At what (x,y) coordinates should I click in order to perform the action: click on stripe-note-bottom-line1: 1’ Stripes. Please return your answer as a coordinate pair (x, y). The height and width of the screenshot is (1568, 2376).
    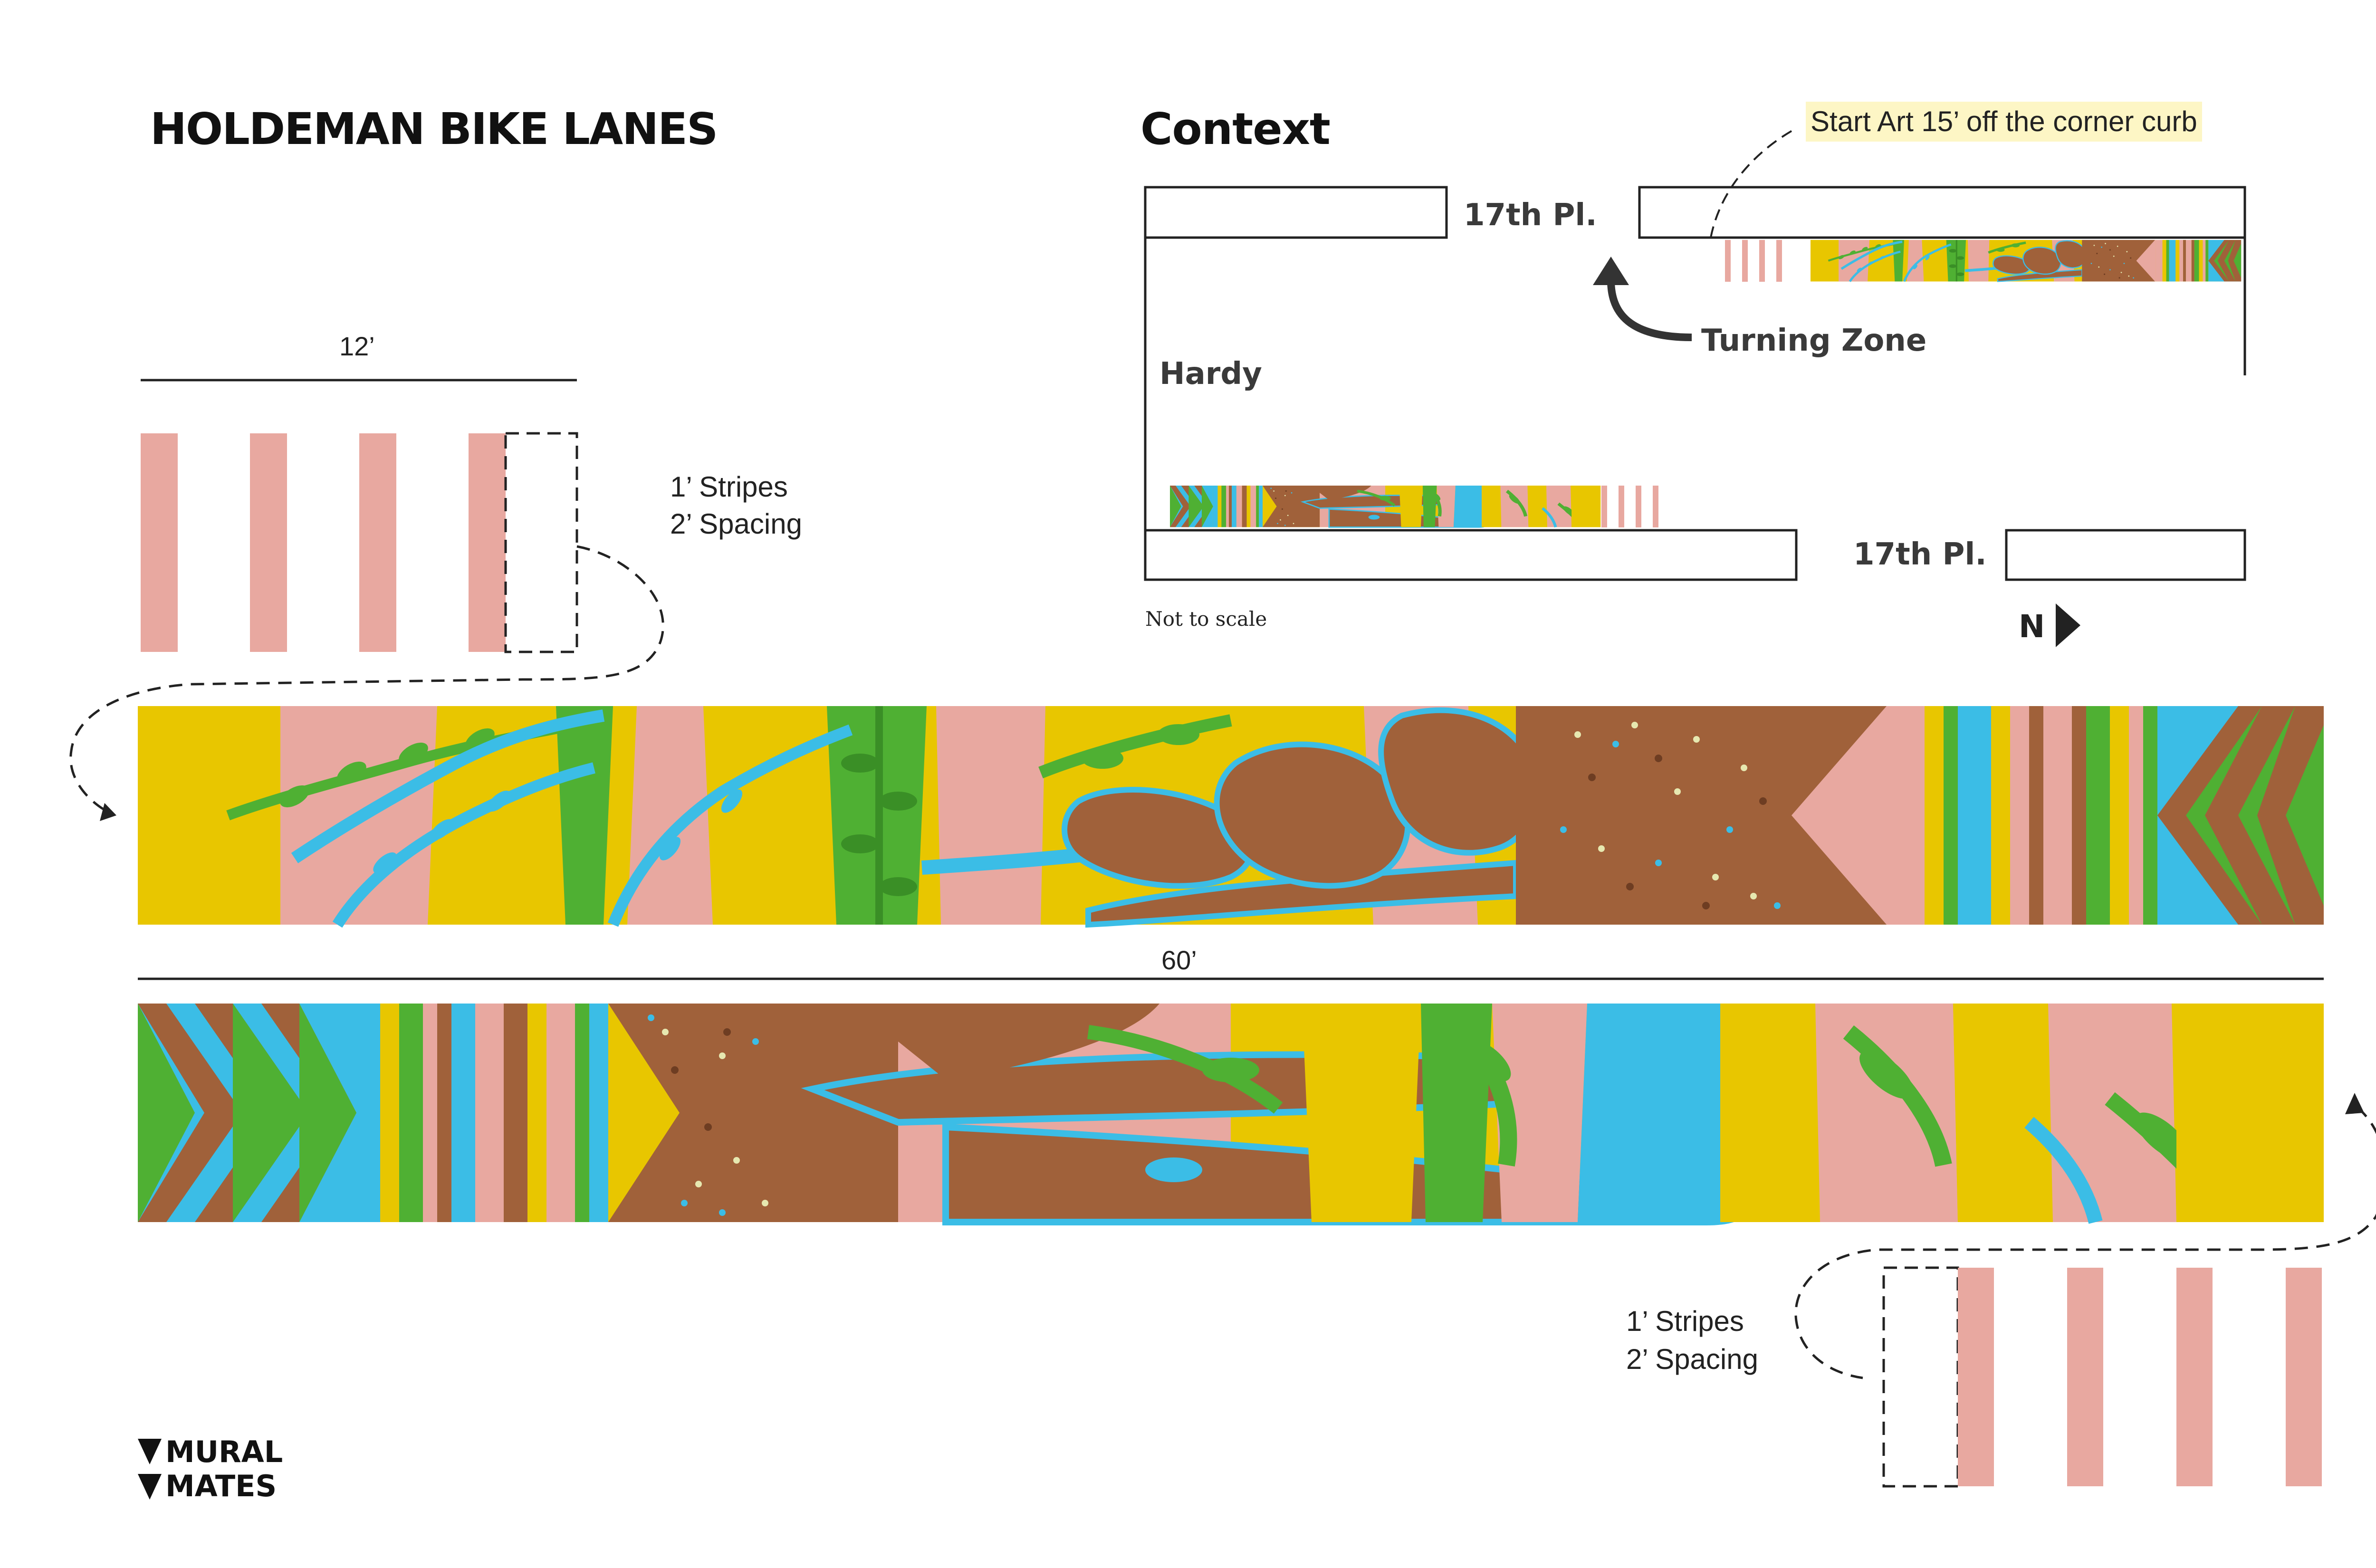
    Looking at the image, I should click on (1685, 1321).